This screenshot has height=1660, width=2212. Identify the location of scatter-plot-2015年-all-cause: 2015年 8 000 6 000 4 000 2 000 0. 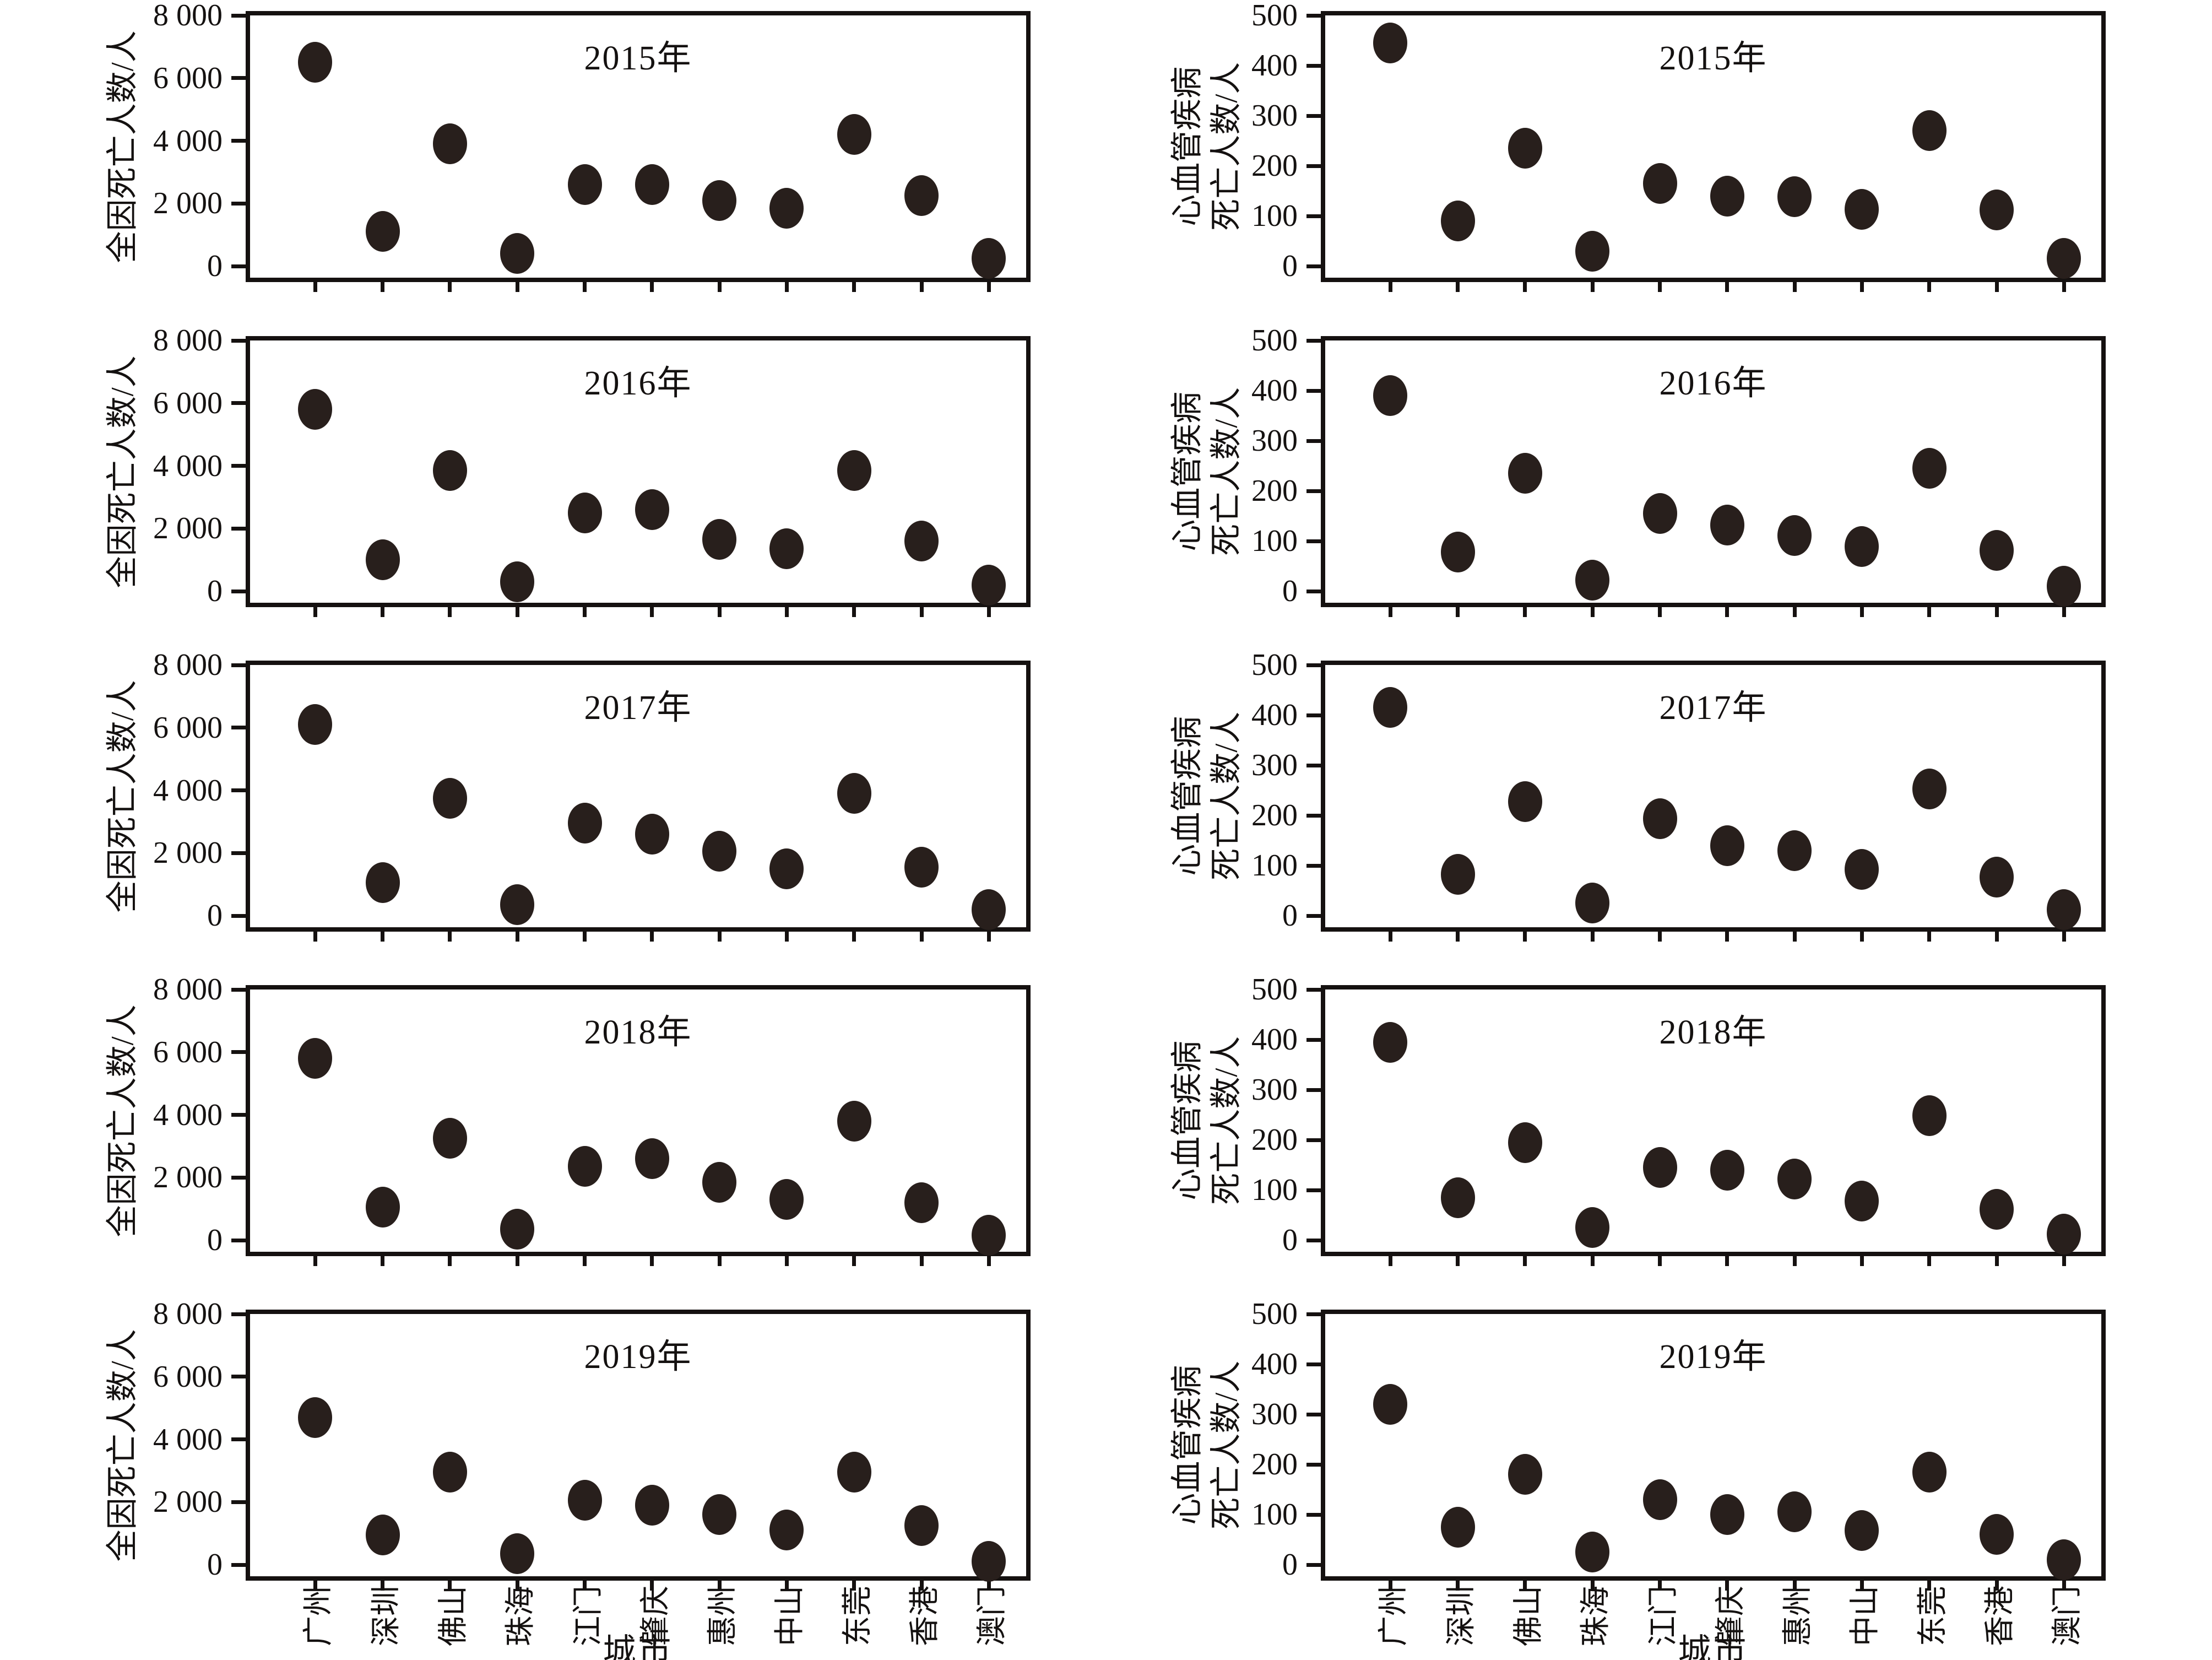
(592, 146).